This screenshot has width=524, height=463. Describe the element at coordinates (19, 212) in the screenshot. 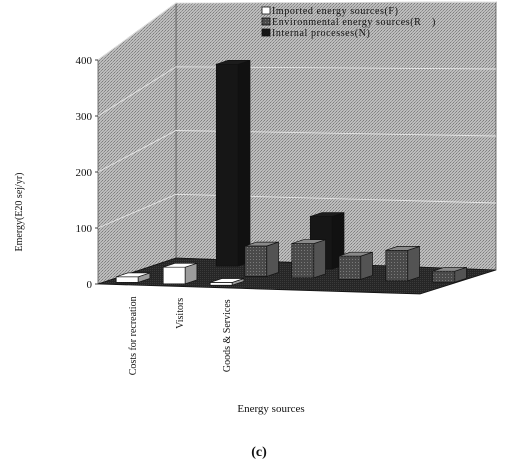

I see `y-axis-label: Emergy(E20 sej/yr)` at that location.